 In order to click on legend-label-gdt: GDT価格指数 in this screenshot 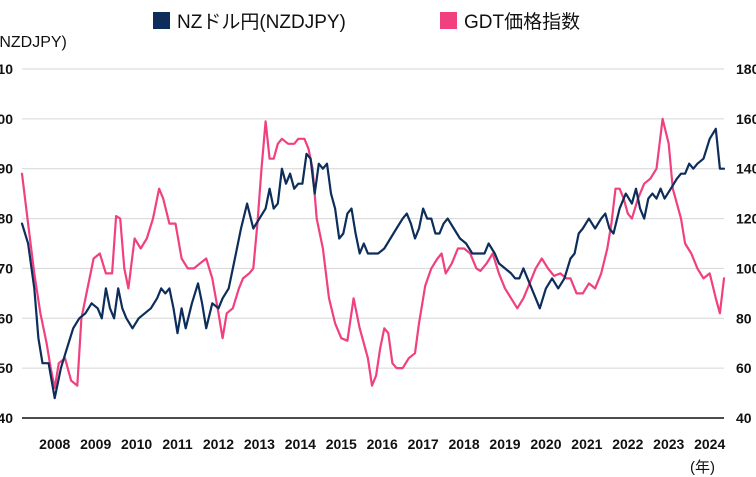, I will do `click(522, 22)`.